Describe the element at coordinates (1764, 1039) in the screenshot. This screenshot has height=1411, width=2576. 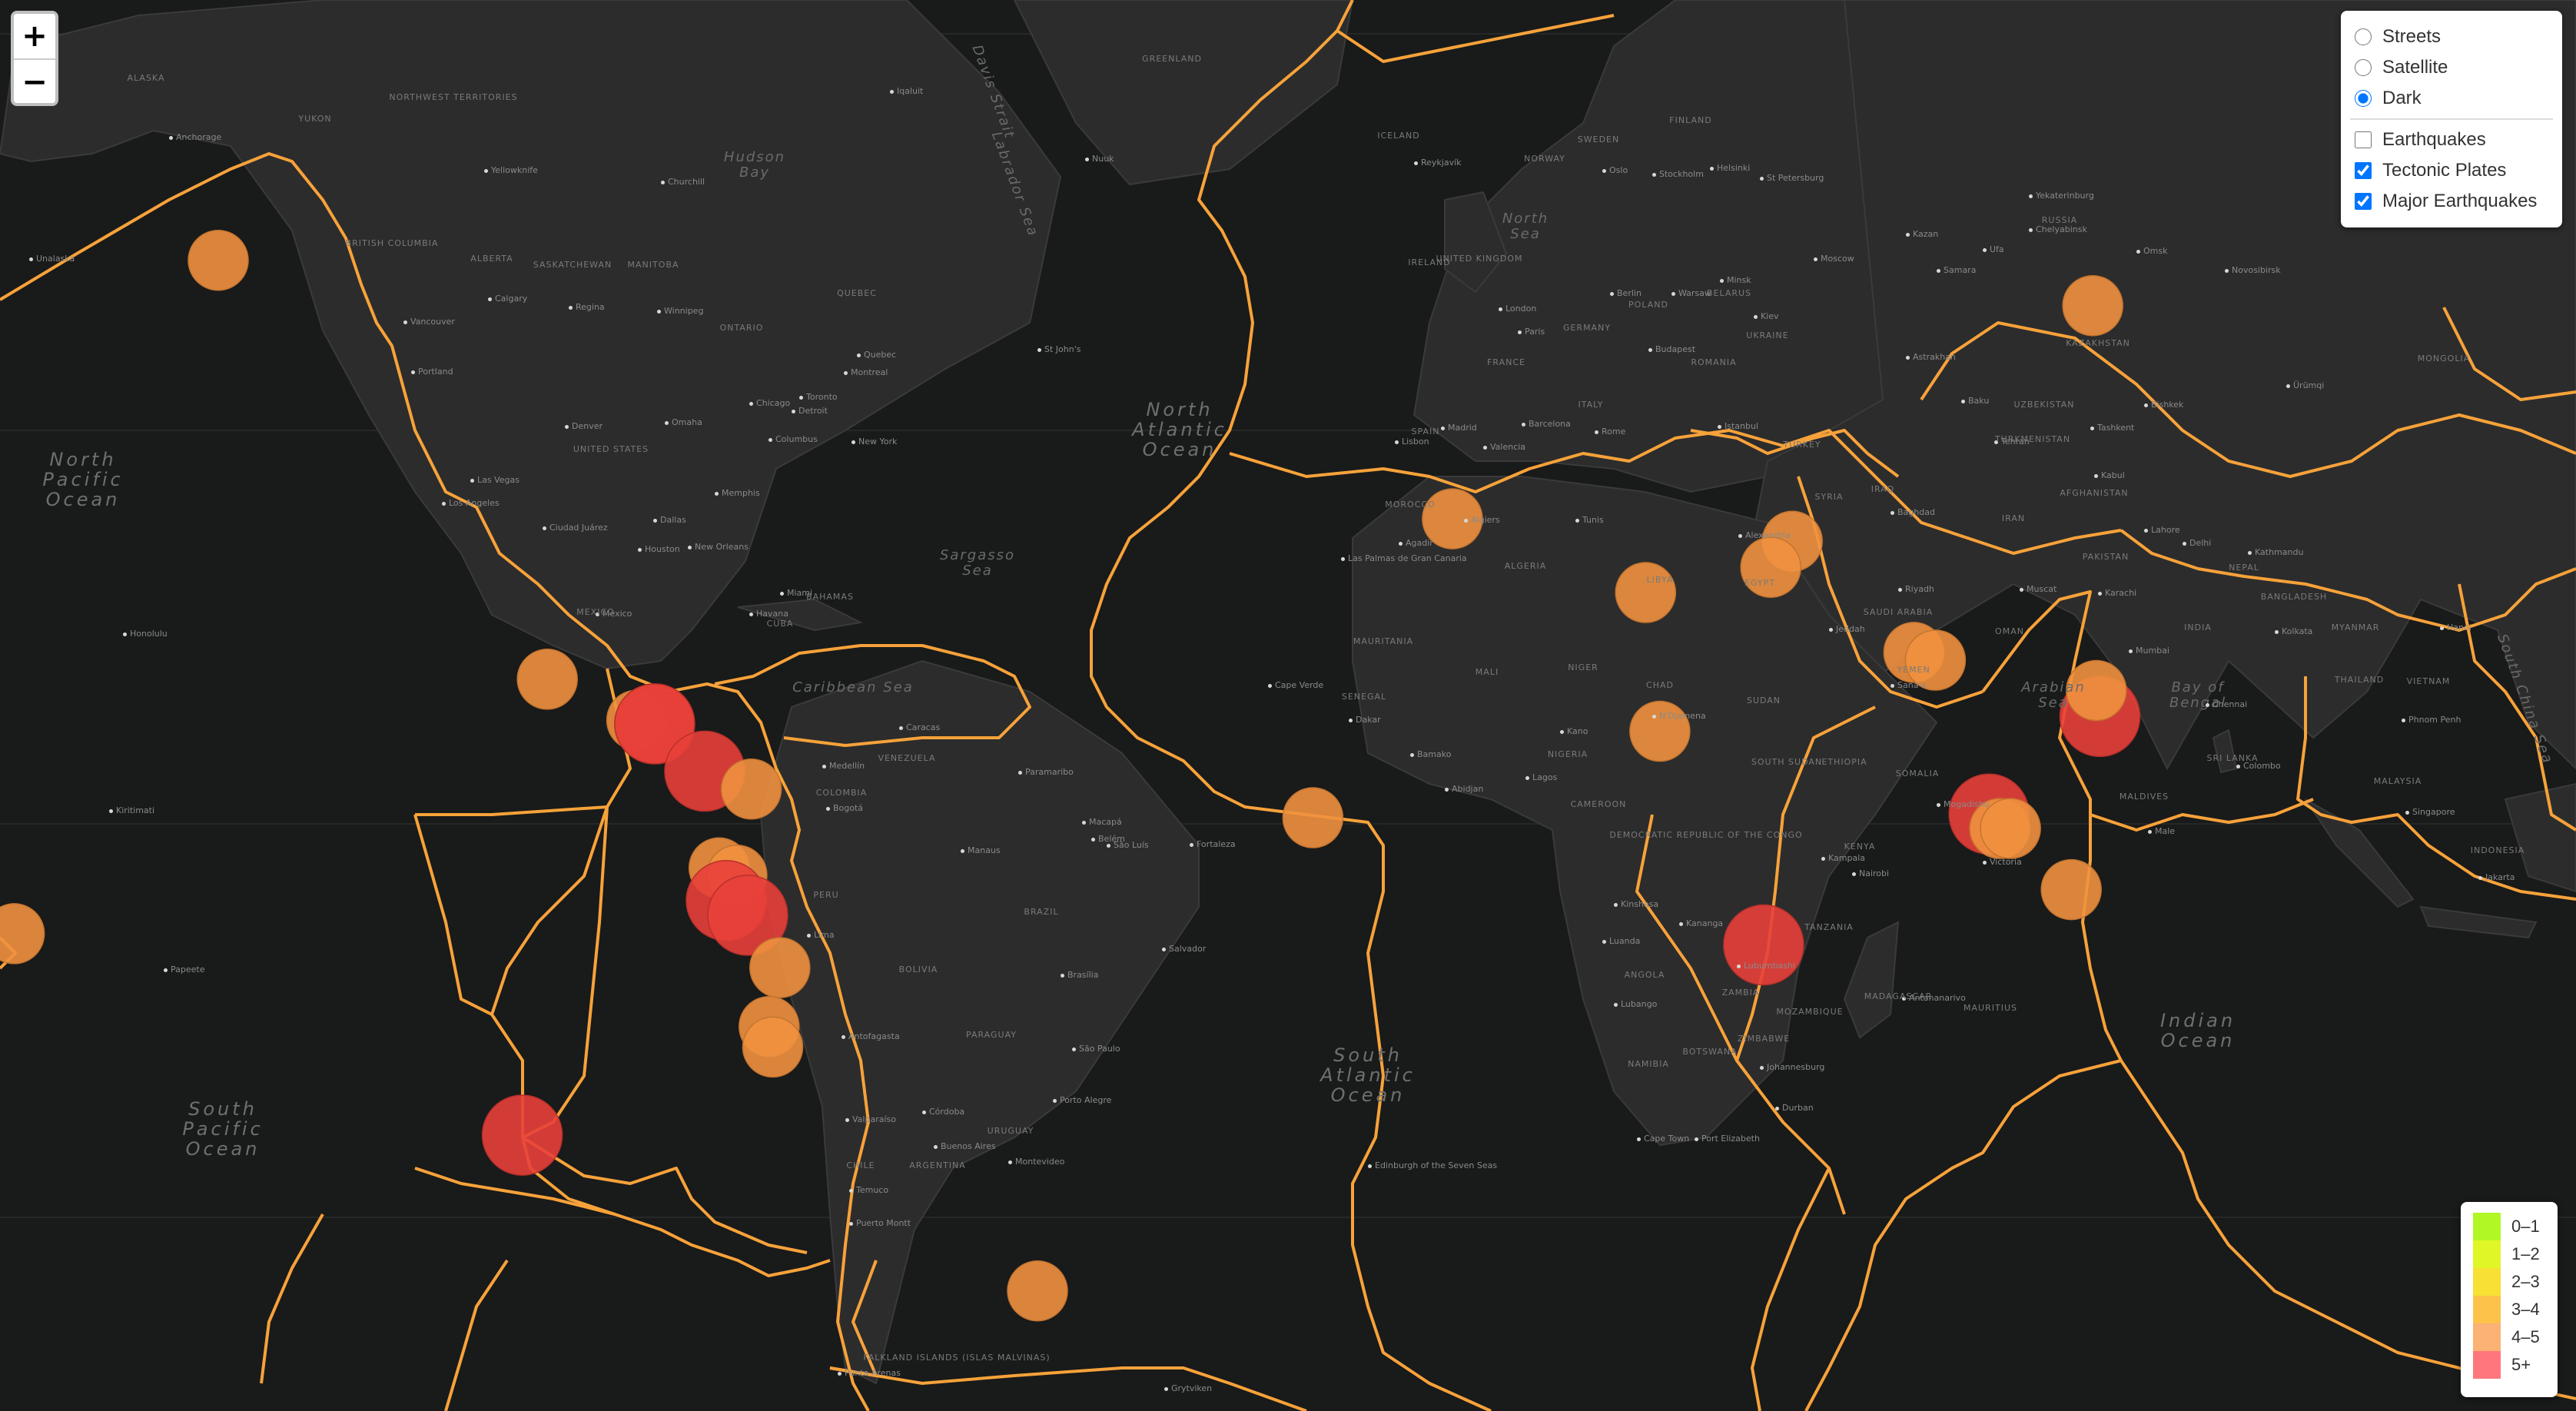
I see `region-label: Zimbabwe` at that location.